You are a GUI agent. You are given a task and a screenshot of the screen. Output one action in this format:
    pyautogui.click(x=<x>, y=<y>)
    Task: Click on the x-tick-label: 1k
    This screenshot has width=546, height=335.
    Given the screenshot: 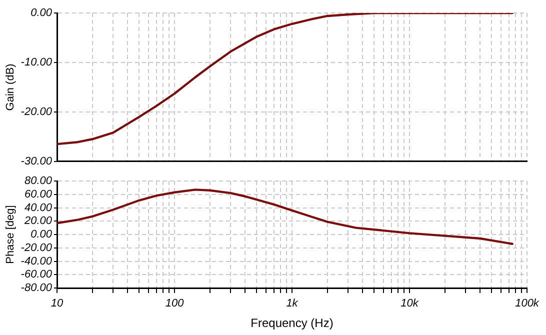 What is the action you would take?
    pyautogui.click(x=292, y=304)
    